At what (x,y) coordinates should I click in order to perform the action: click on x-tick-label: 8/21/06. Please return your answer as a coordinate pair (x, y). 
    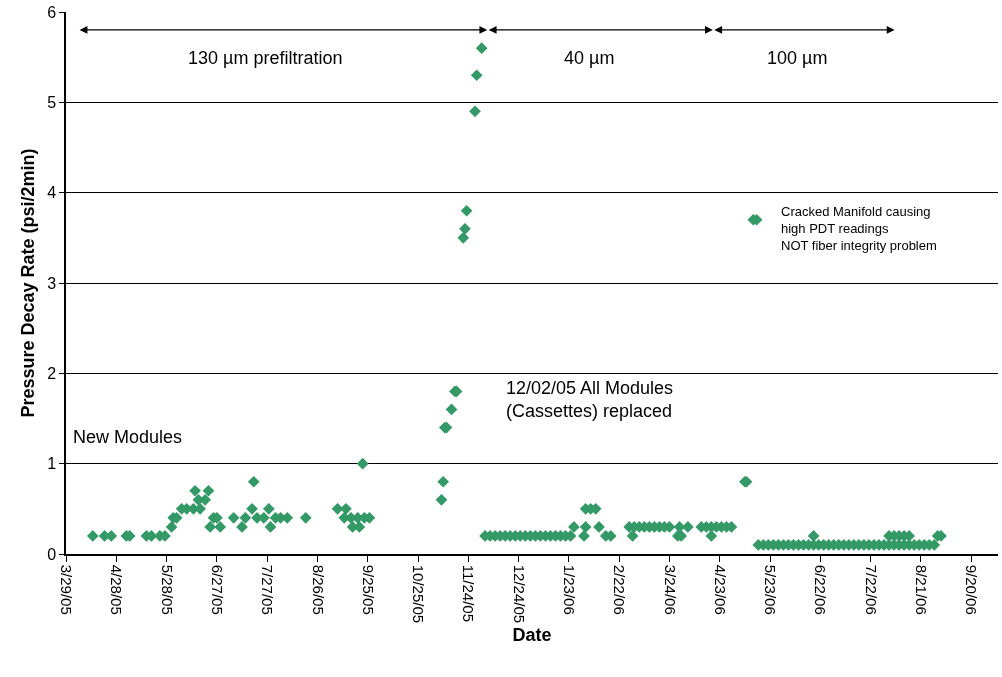
    Looking at the image, I should click on (922, 589).